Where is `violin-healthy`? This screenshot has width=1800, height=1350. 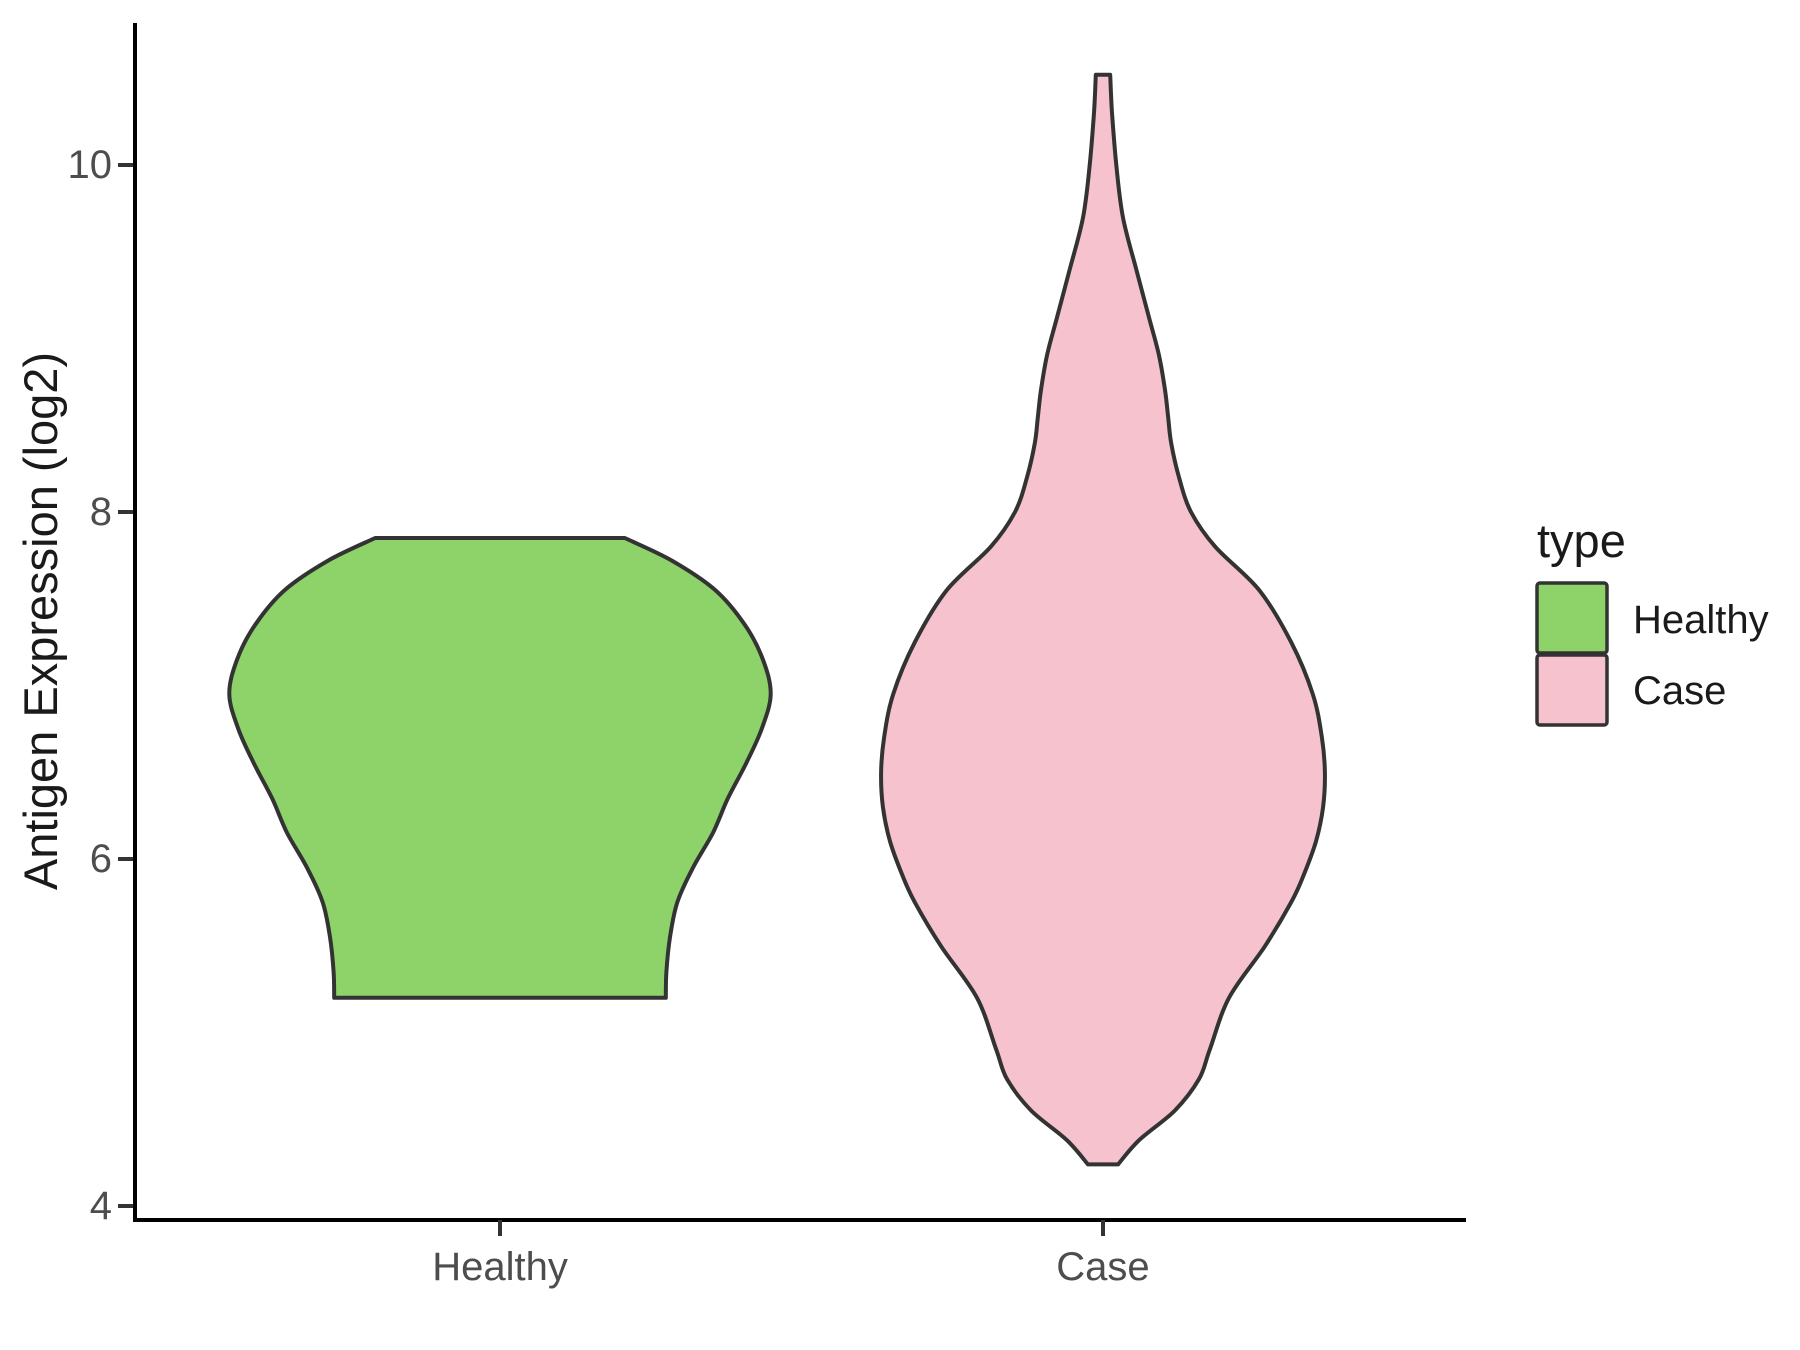
violin-healthy is located at coordinates (500, 768).